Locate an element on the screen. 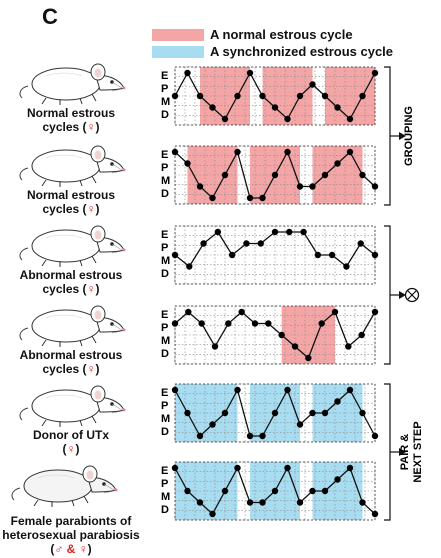 The height and width of the screenshot is (558, 441). legend-swatch-normal is located at coordinates (178, 35).